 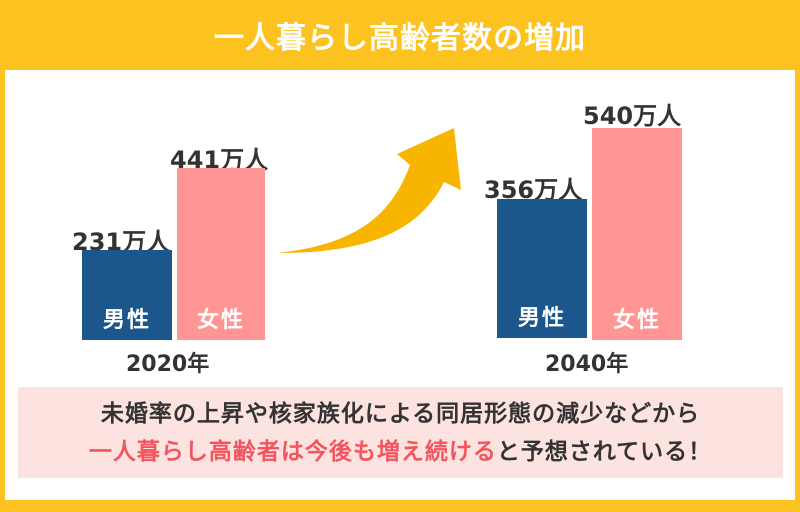 I want to click on value-2040-female: 540万人, so click(x=632, y=116).